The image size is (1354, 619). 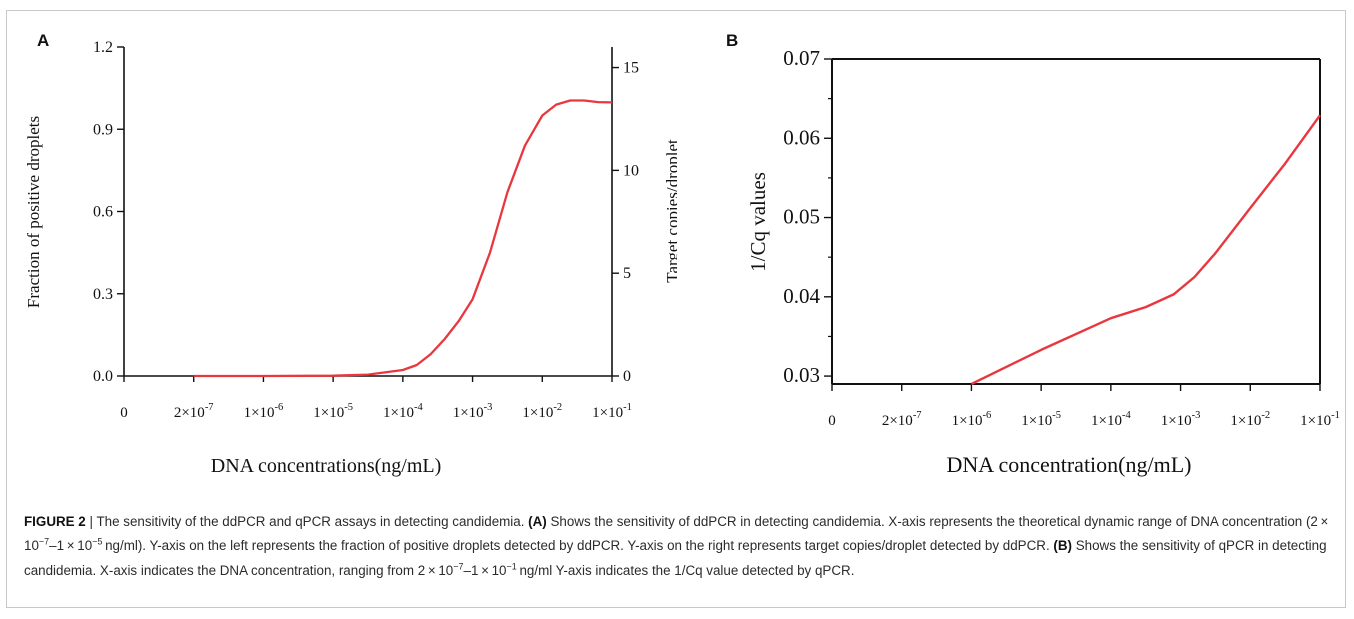 I want to click on y2-tick-label: 10, so click(x=631, y=170).